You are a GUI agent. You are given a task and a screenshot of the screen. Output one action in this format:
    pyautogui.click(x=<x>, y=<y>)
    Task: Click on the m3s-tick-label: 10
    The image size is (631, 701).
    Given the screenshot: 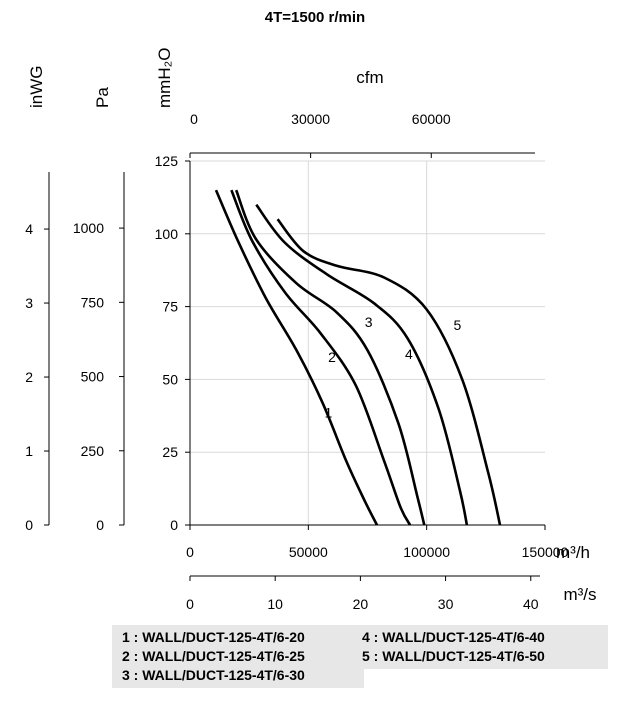 What is the action you would take?
    pyautogui.click(x=275, y=604)
    